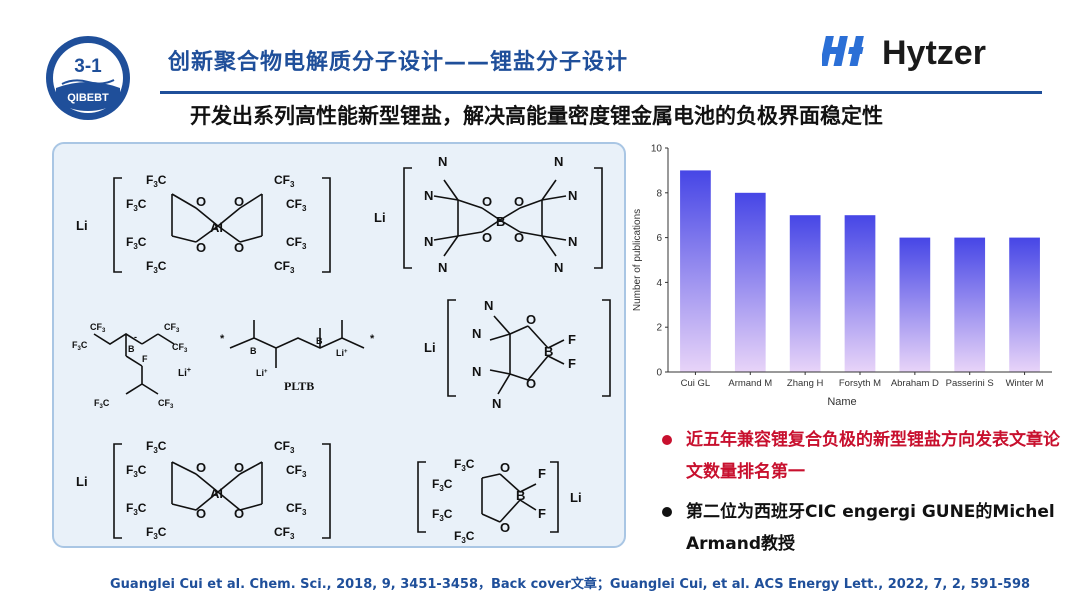  What do you see at coordinates (299, 386) in the screenshot?
I see `pltb-label: PLTB` at bounding box center [299, 386].